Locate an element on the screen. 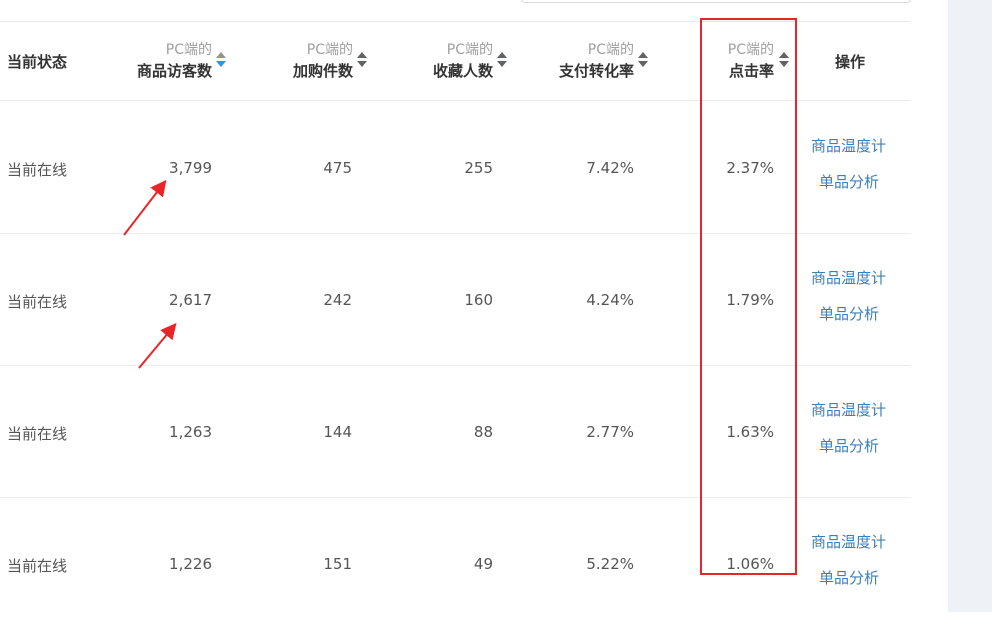 The width and height of the screenshot is (992, 629). header-visitors: PC端的 商品访客数 is located at coordinates (161, 61).